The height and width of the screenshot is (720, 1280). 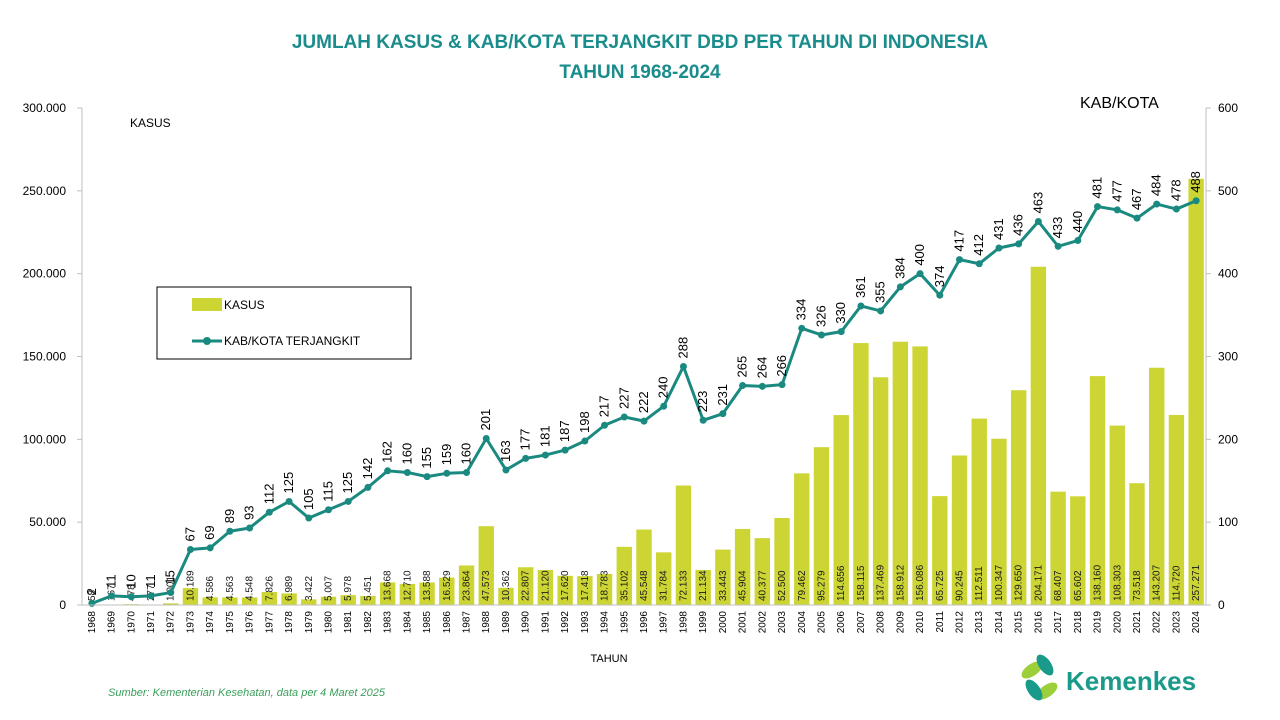 What do you see at coordinates (388, 471) in the screenshot?
I see `kabkota-point-1983` at bounding box center [388, 471].